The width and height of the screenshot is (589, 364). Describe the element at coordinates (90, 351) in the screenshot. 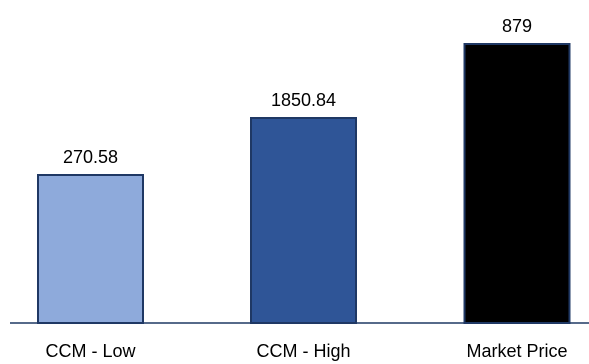

I see `category-label-ccm-low: CCM - Low` at that location.